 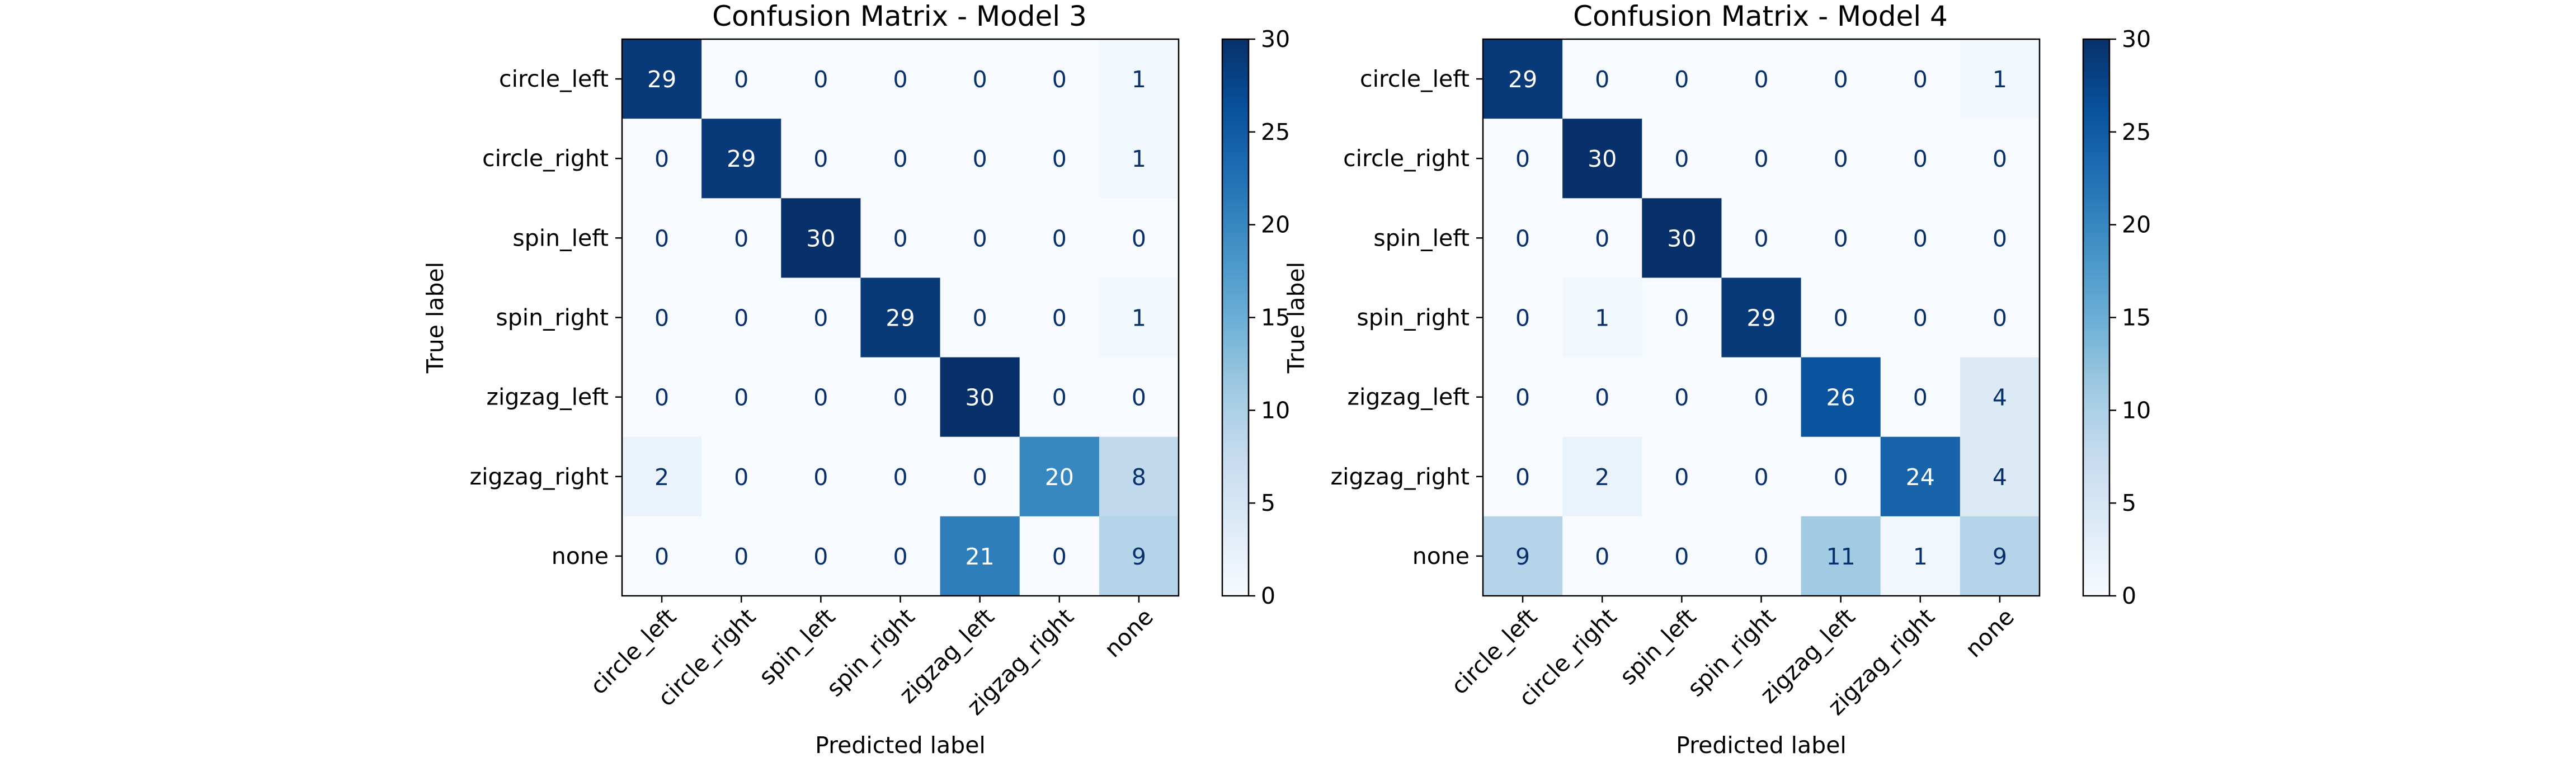 I want to click on y-tick-label-circle-right: circle_right, so click(x=545, y=158).